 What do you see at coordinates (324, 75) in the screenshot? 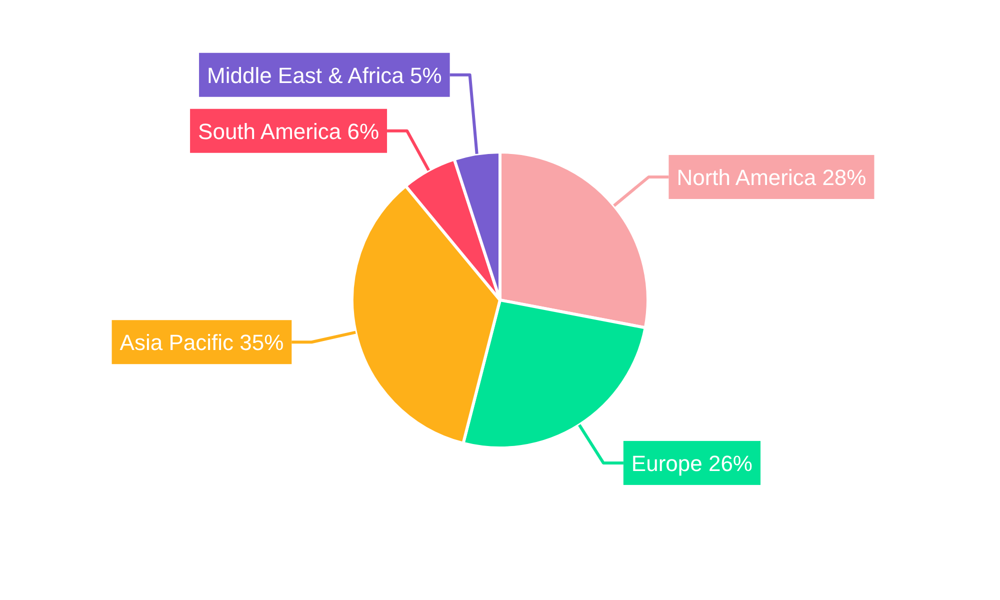
I see `slice-label: Middle East & Africa 5%` at bounding box center [324, 75].